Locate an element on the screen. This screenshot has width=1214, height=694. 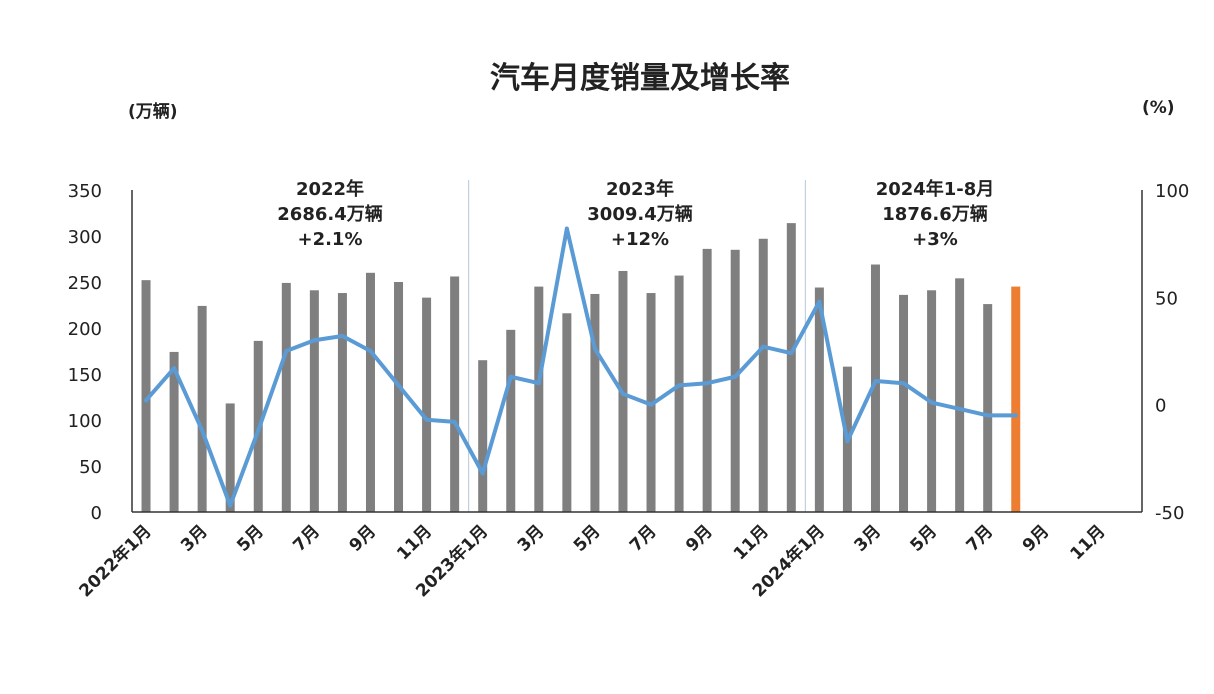
growth-point-9月 is located at coordinates (707, 383).